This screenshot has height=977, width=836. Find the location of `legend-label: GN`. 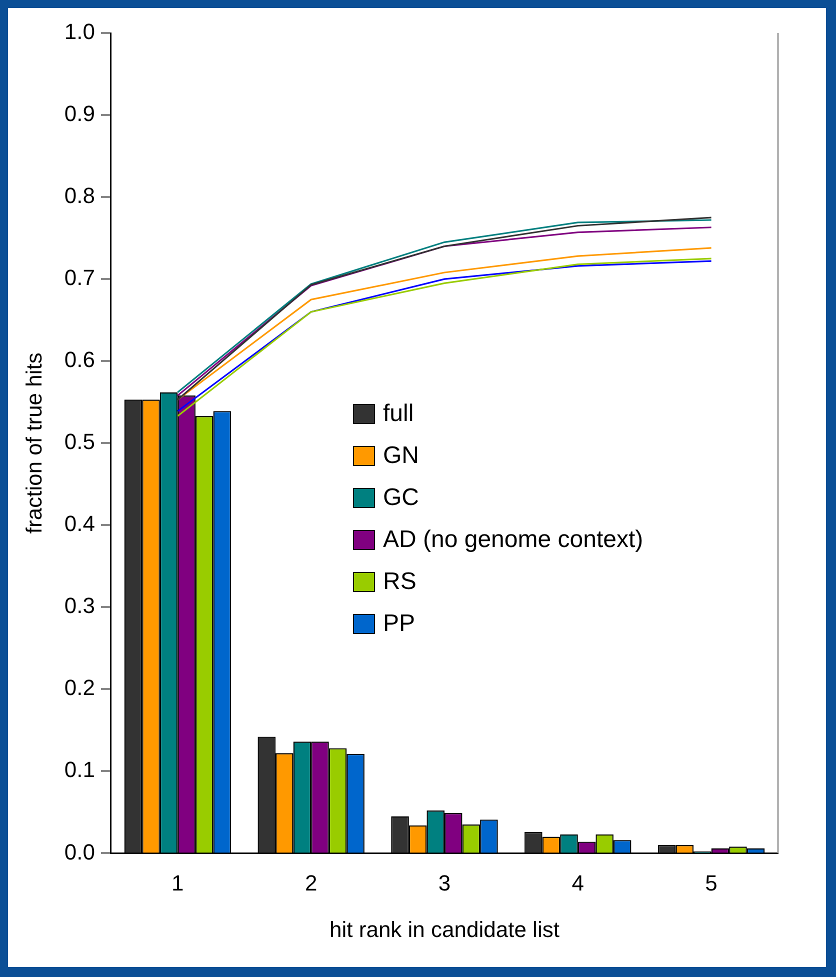

legend-label: GN is located at coordinates (401, 456).